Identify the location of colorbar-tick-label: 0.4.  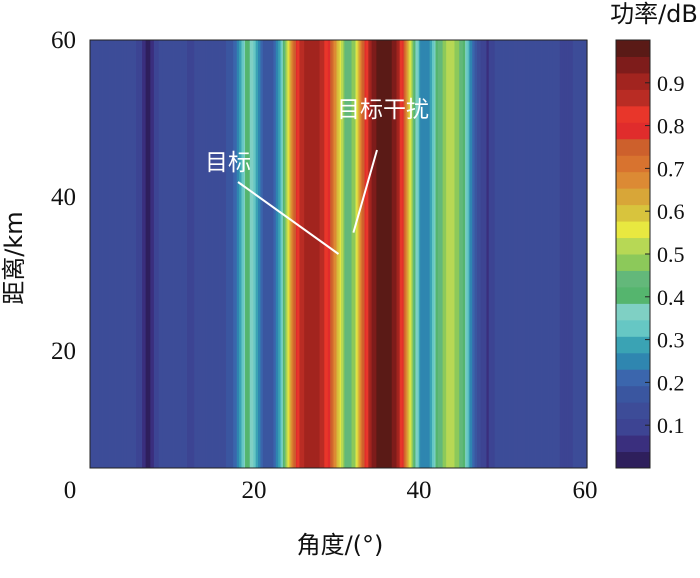
(671, 297).